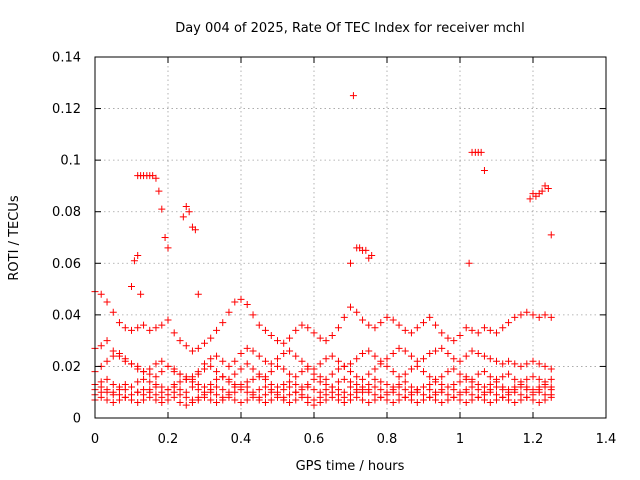 The width and height of the screenshot is (640, 480). Describe the element at coordinates (66, 109) in the screenshot. I see `y-tick-label: 0.12` at that location.